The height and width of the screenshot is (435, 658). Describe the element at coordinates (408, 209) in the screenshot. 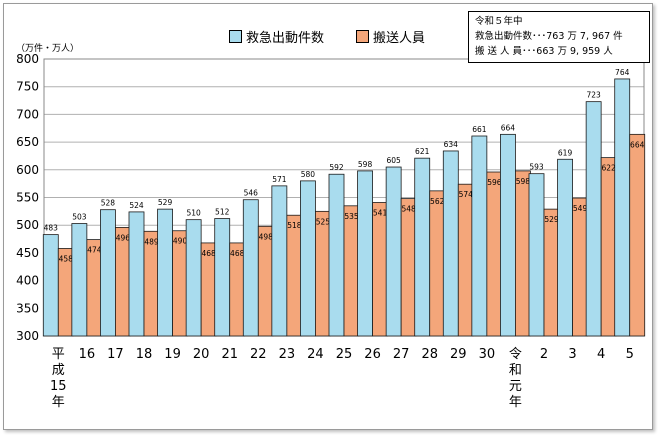

I see `data-label-transport: 548` at that location.